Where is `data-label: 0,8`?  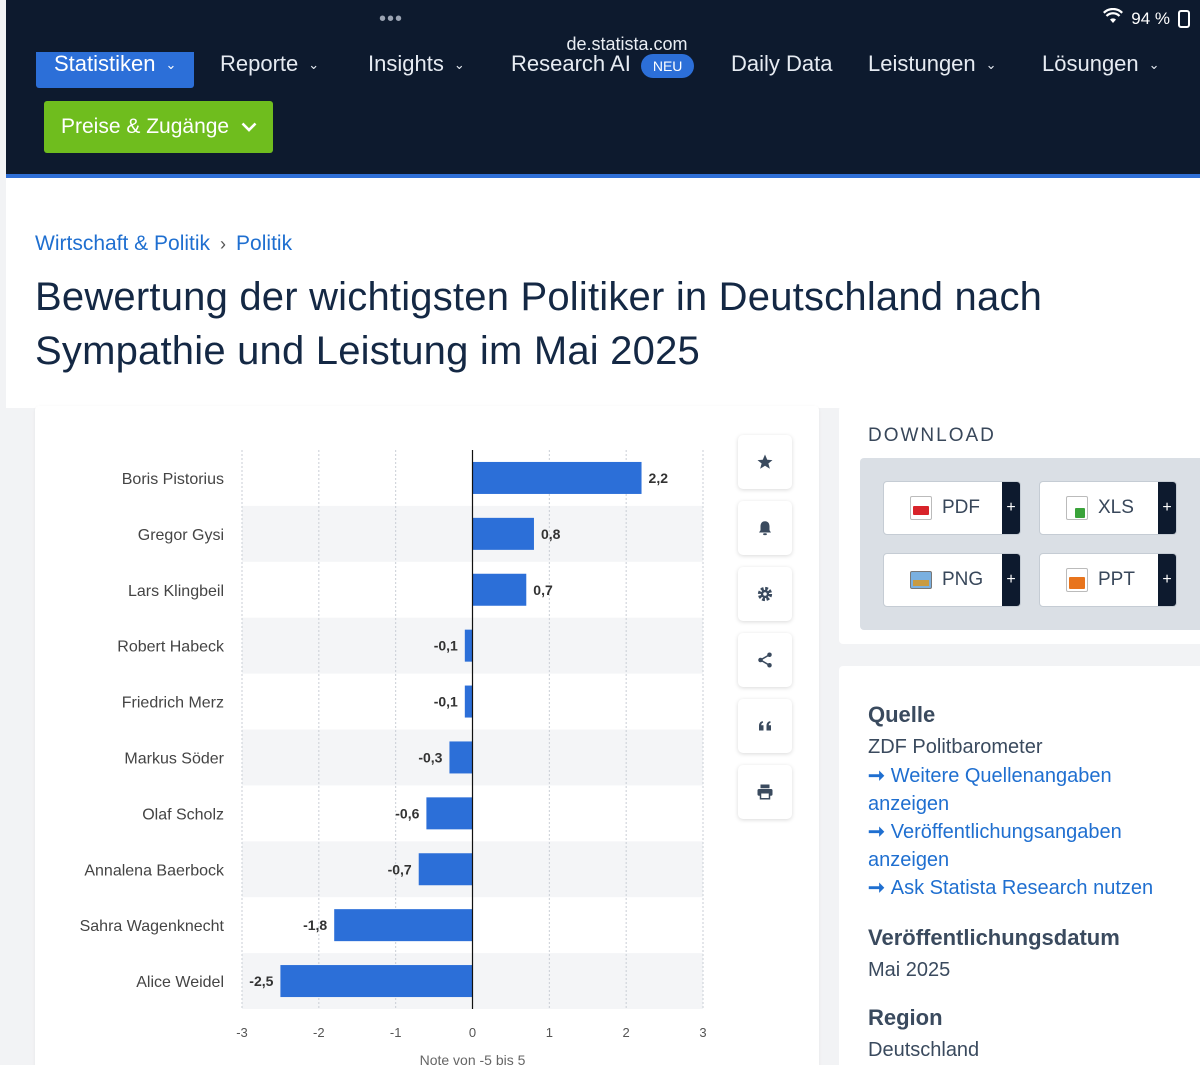
data-label: 0,8 is located at coordinates (551, 534).